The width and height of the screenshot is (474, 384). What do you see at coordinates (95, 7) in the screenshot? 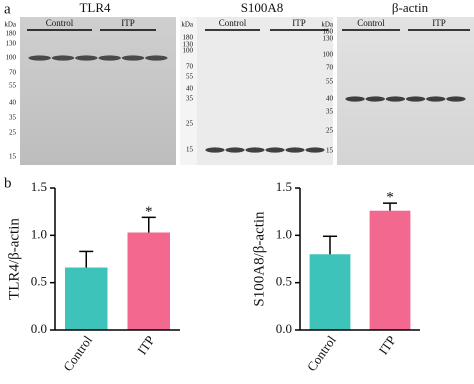
I see `blot-title: TLR4` at bounding box center [95, 7].